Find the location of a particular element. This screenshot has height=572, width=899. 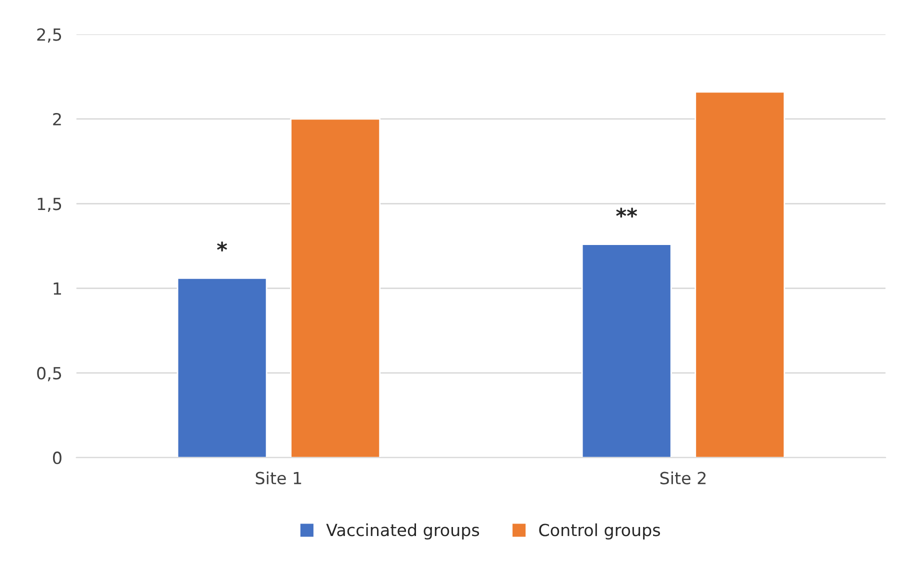

y-tick-label: 1 is located at coordinates (57, 288).